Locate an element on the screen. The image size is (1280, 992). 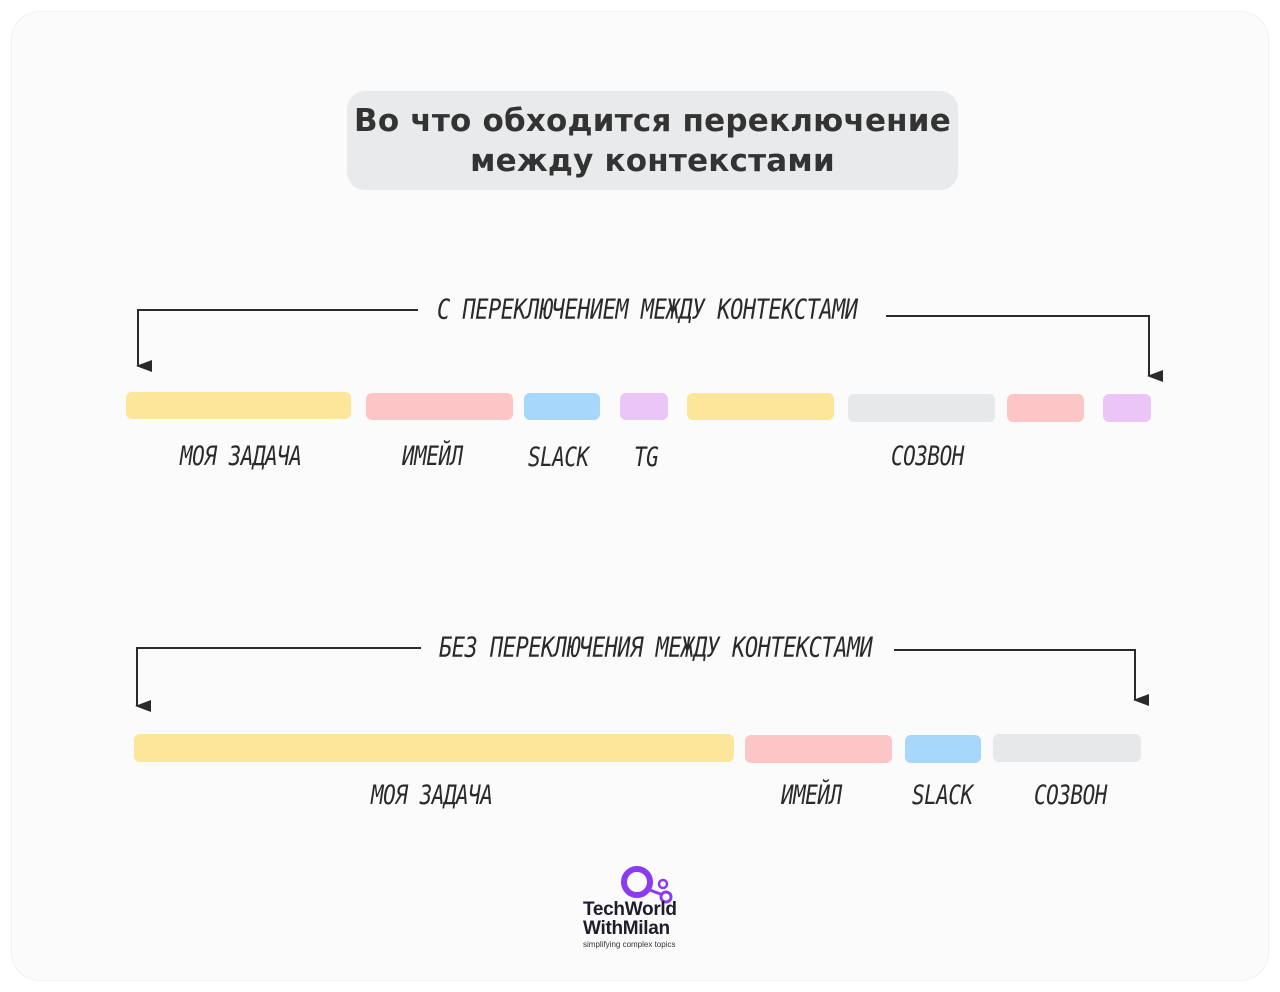
logo-tagline: simplifying complex topics is located at coordinates (629, 944).